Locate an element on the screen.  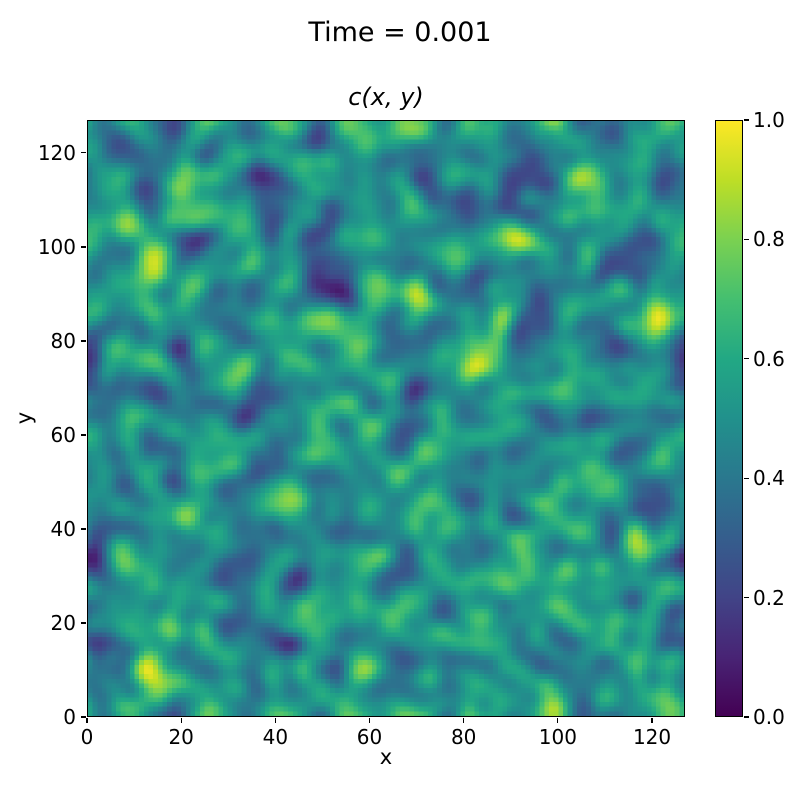
y-tick-label: 20 is located at coordinates (63, 622).